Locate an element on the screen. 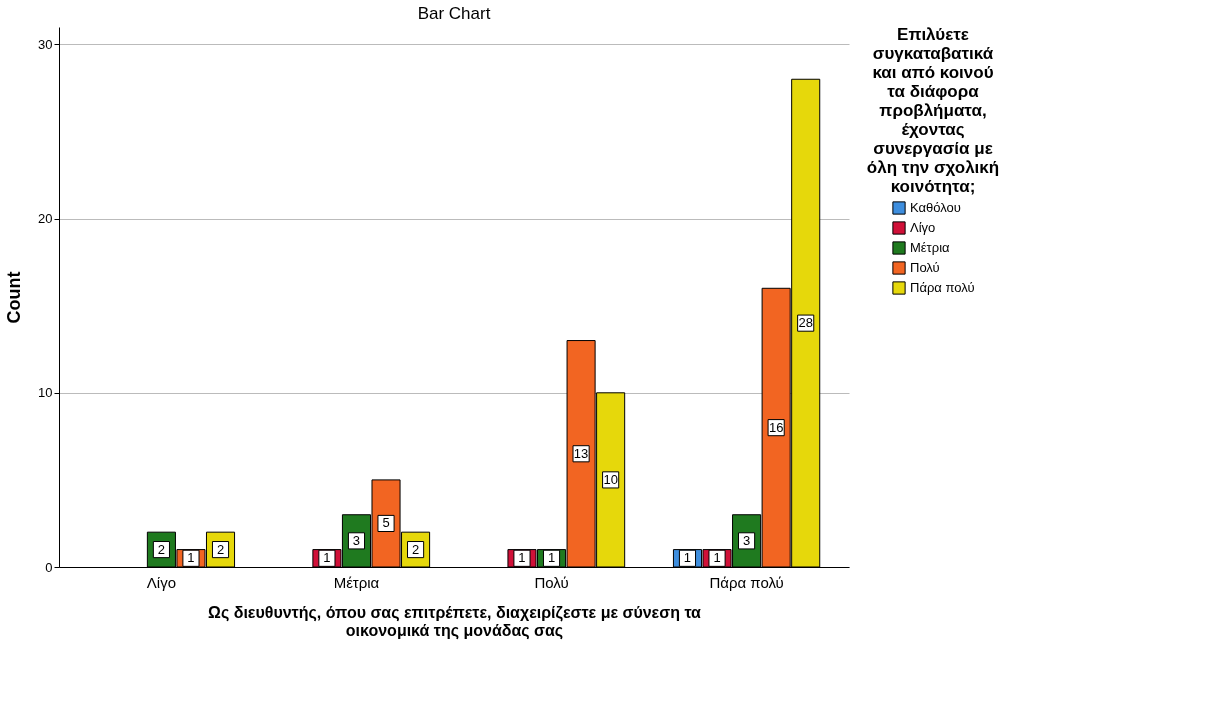 This screenshot has height=710, width=1206. legend-label: Μέτρια is located at coordinates (930, 247).